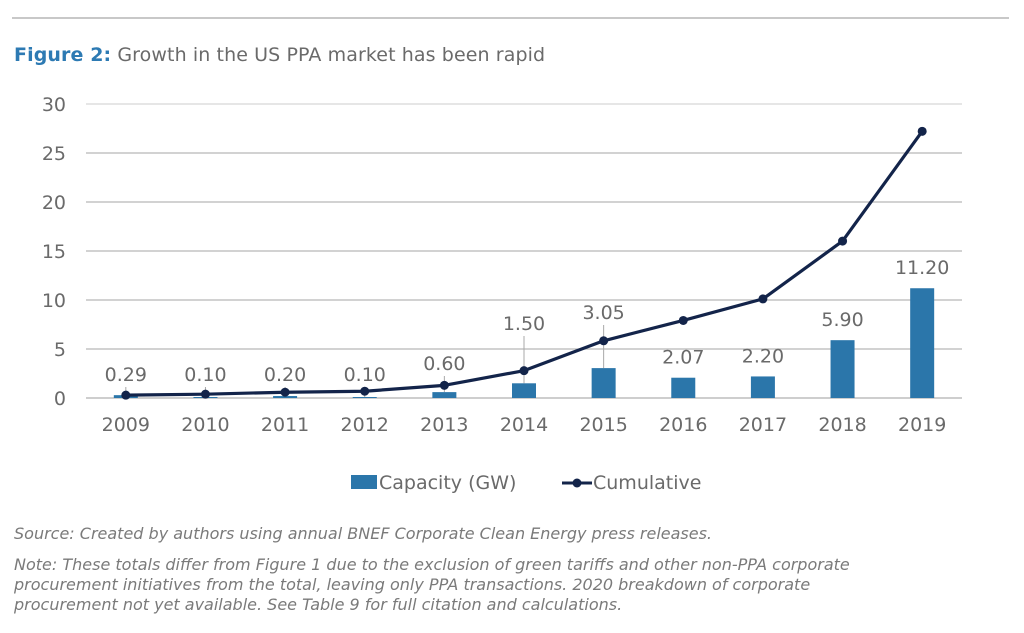  Describe the element at coordinates (444, 364) in the screenshot. I see `data-label: 0.60` at that location.